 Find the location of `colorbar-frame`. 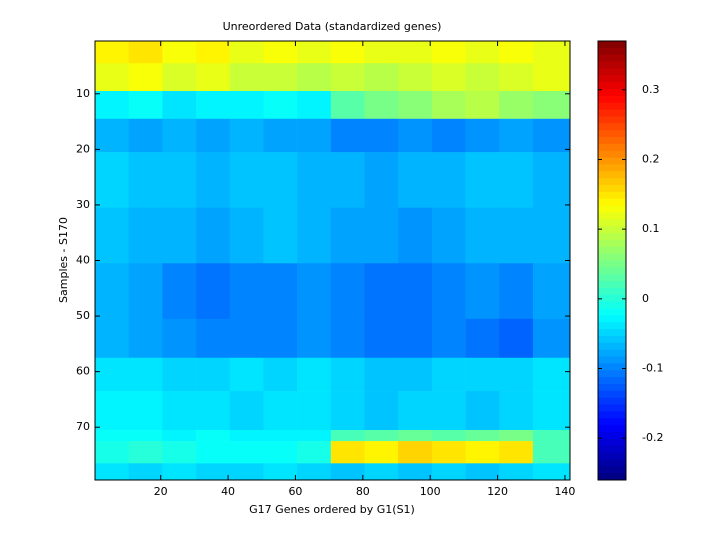

colorbar-frame is located at coordinates (612, 260).